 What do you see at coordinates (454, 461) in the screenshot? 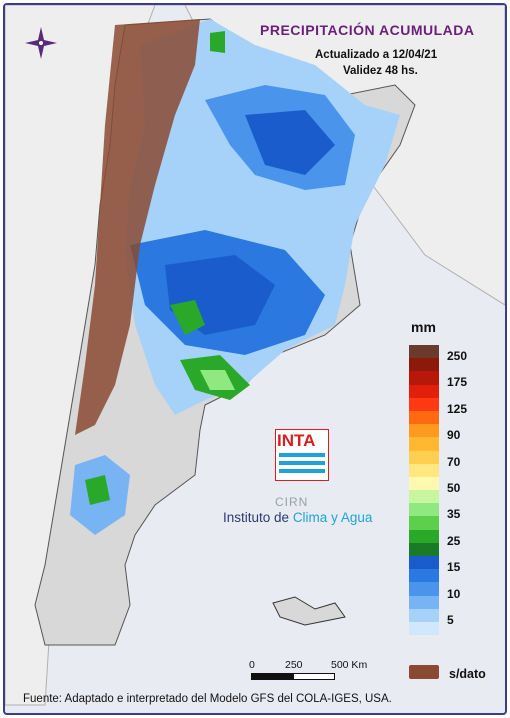
I see `legend-label: 70` at bounding box center [454, 461].